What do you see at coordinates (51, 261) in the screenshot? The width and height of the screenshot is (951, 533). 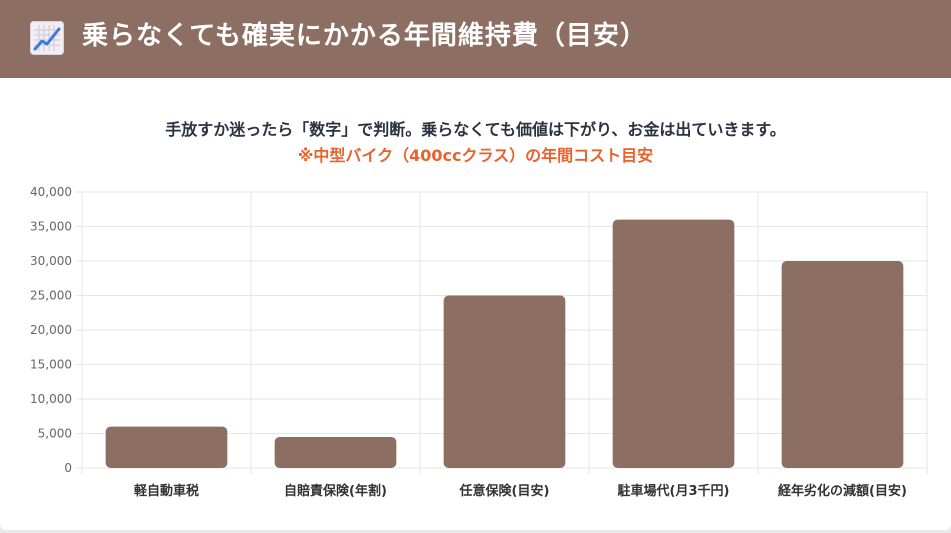 I see `y-tick-label: 30,000` at bounding box center [51, 261].